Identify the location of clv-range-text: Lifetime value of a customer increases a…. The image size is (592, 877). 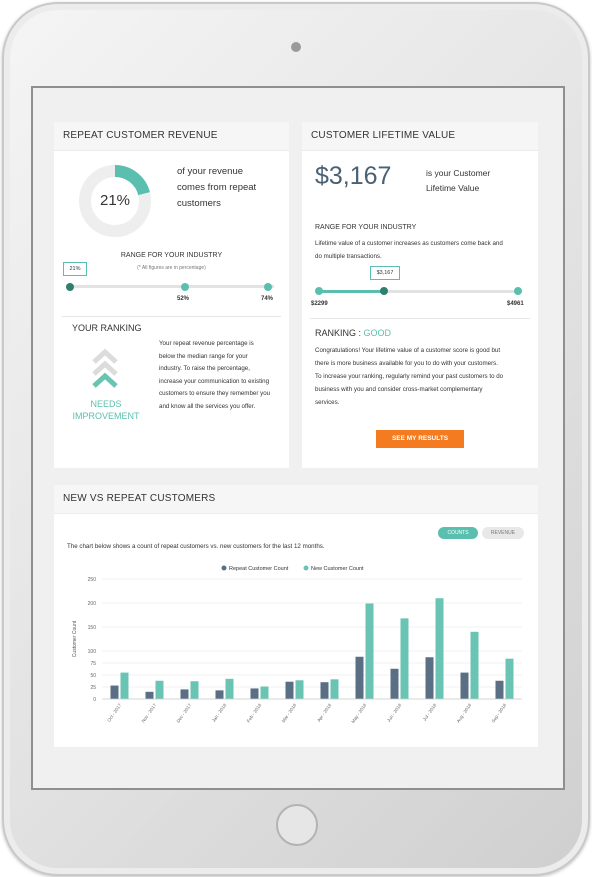
(409, 250).